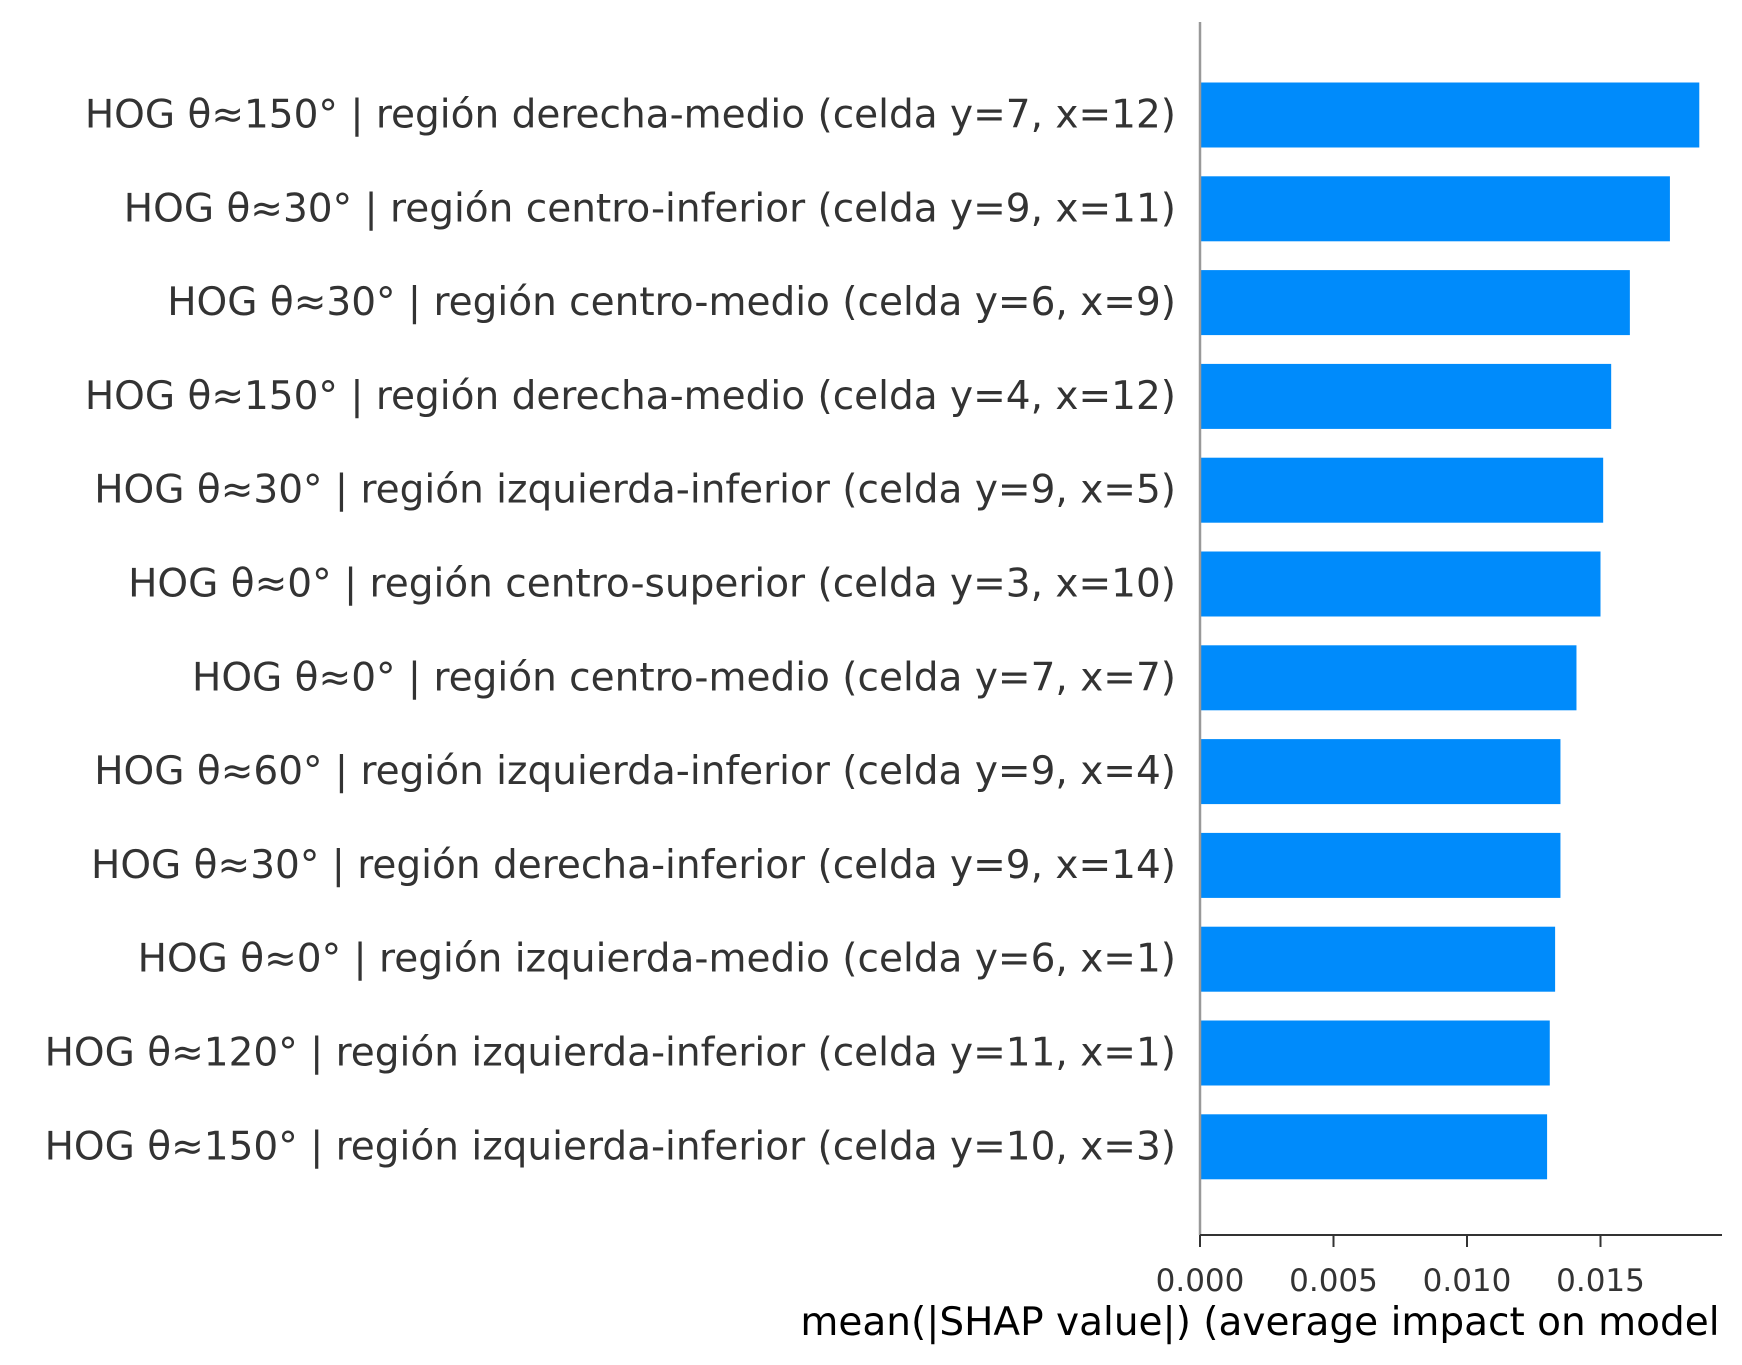  What do you see at coordinates (1200, 1281) in the screenshot?
I see `x-tick-label: 0.000` at bounding box center [1200, 1281].